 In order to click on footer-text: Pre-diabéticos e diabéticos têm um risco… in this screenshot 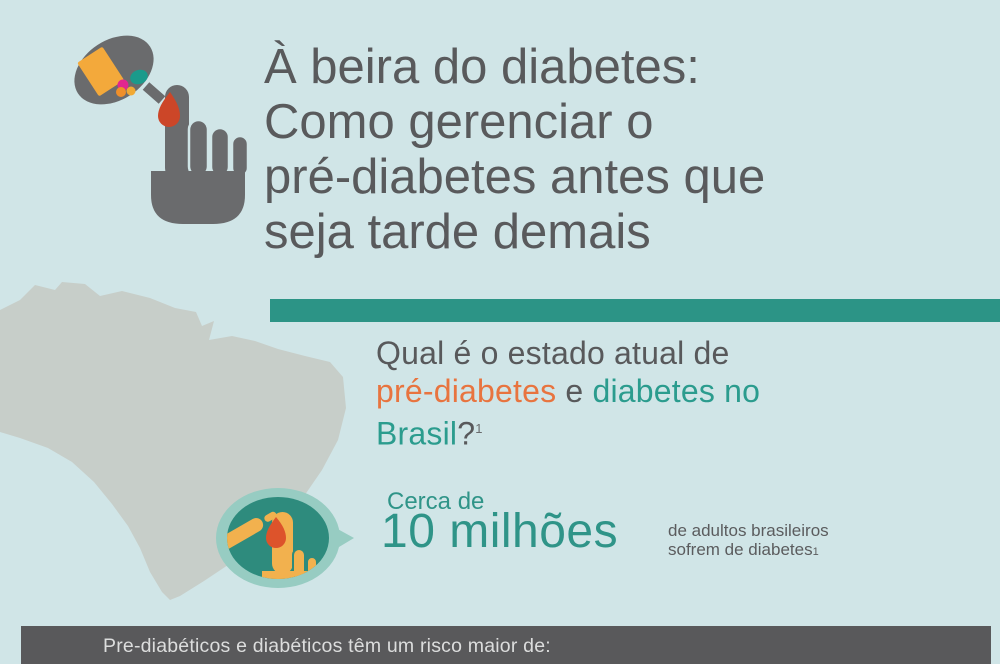, I will do `click(327, 646)`.